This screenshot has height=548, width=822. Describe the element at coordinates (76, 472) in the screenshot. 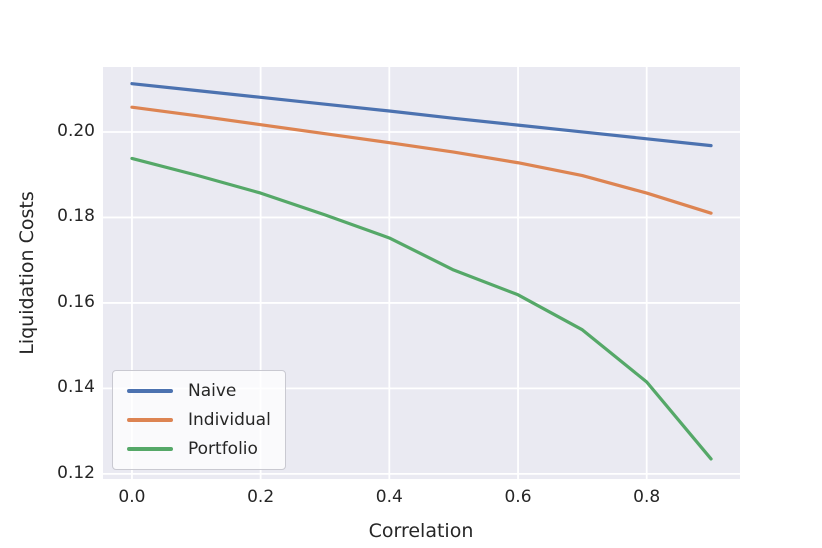

I see `y-tick-label: 0.12` at that location.